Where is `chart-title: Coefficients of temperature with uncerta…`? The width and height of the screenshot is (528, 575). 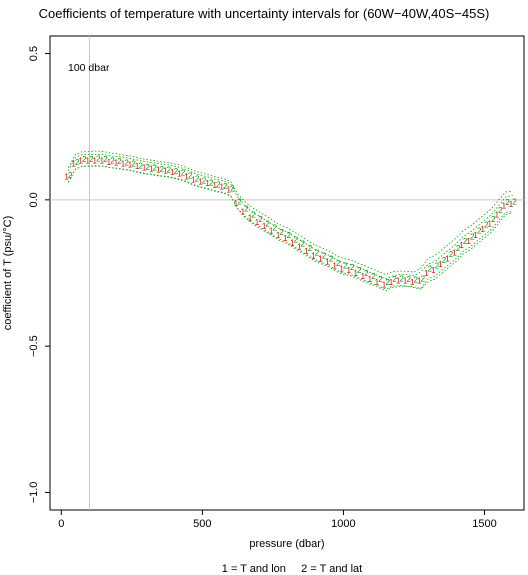 chart-title: Coefficients of temperature with uncerta… is located at coordinates (264, 13).